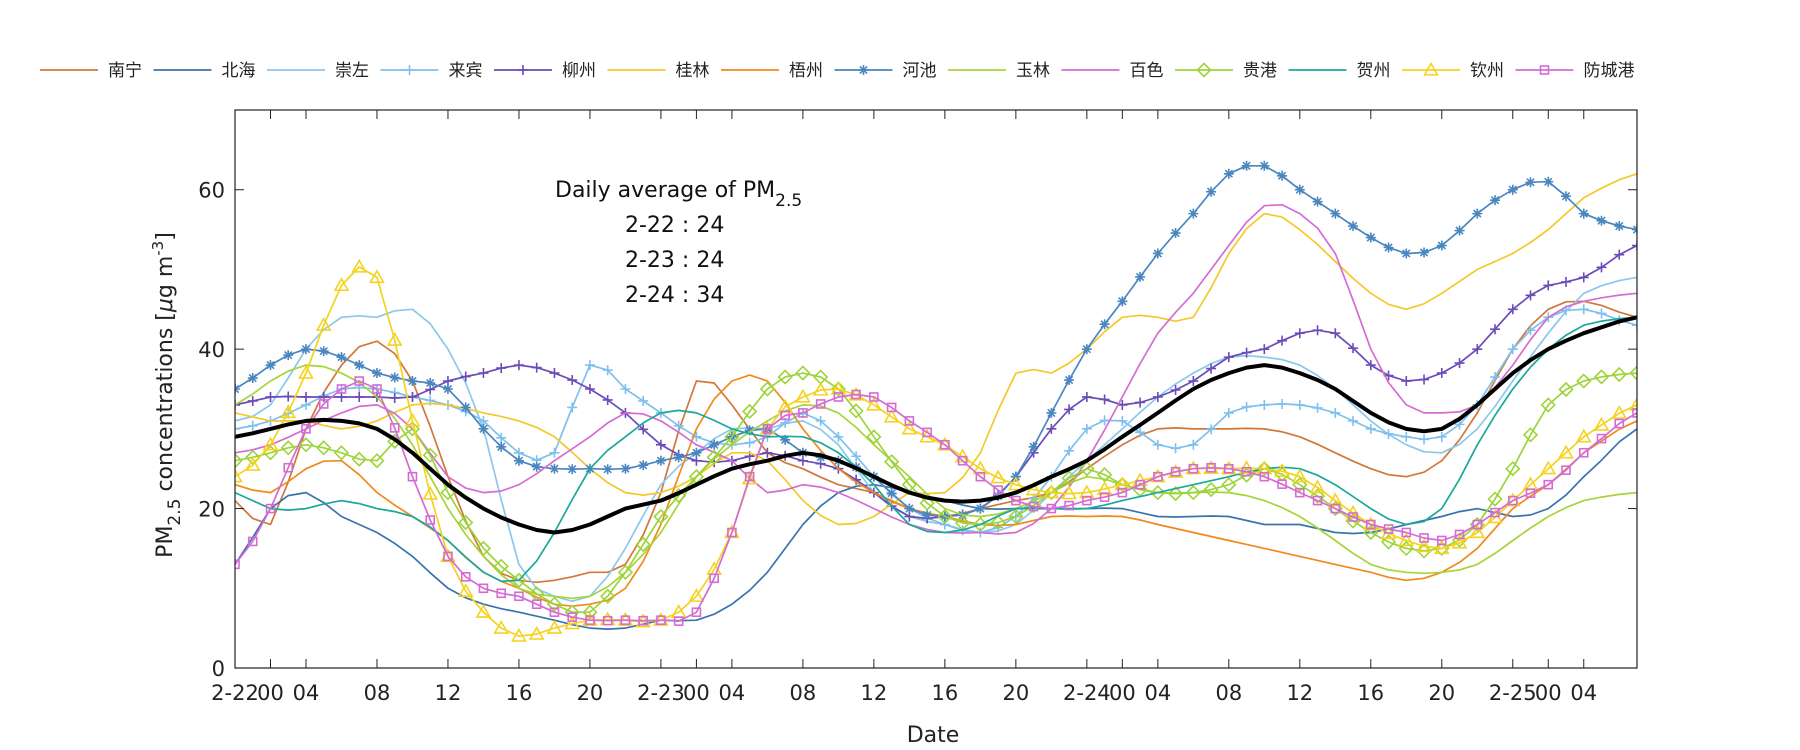  Describe the element at coordinates (1299, 693) in the screenshot. I see `x-tick-label: 12` at that location.